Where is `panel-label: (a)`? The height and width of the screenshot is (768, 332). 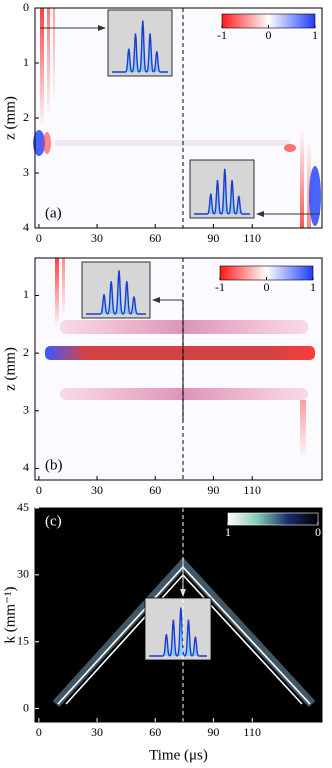
panel-label: (a) is located at coordinates (53, 213).